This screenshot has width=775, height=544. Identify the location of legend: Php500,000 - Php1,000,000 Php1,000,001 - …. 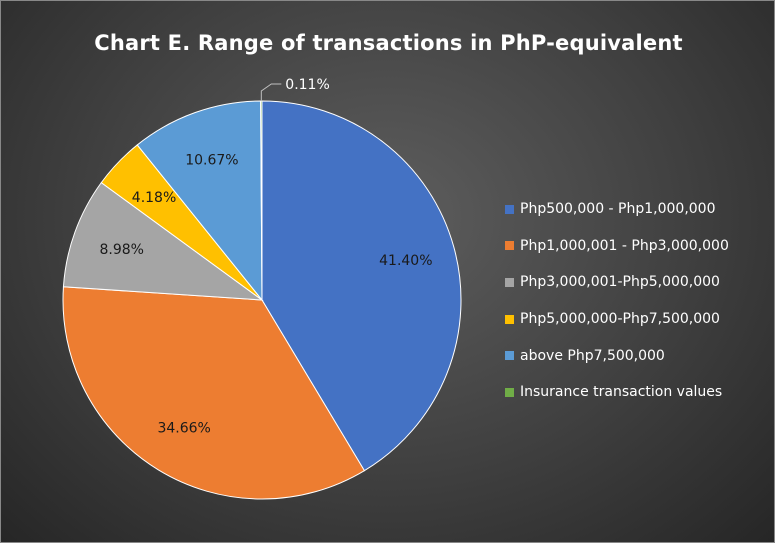
(617, 301).